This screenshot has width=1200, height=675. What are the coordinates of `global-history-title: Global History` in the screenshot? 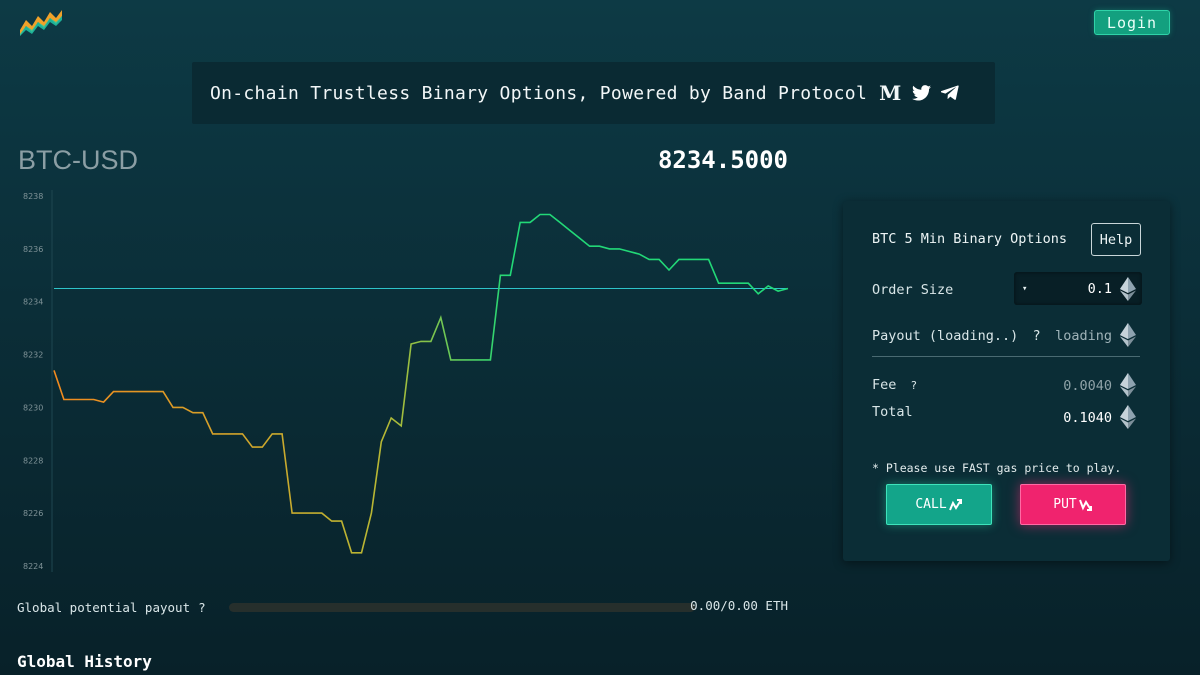 It's located at (84, 661).